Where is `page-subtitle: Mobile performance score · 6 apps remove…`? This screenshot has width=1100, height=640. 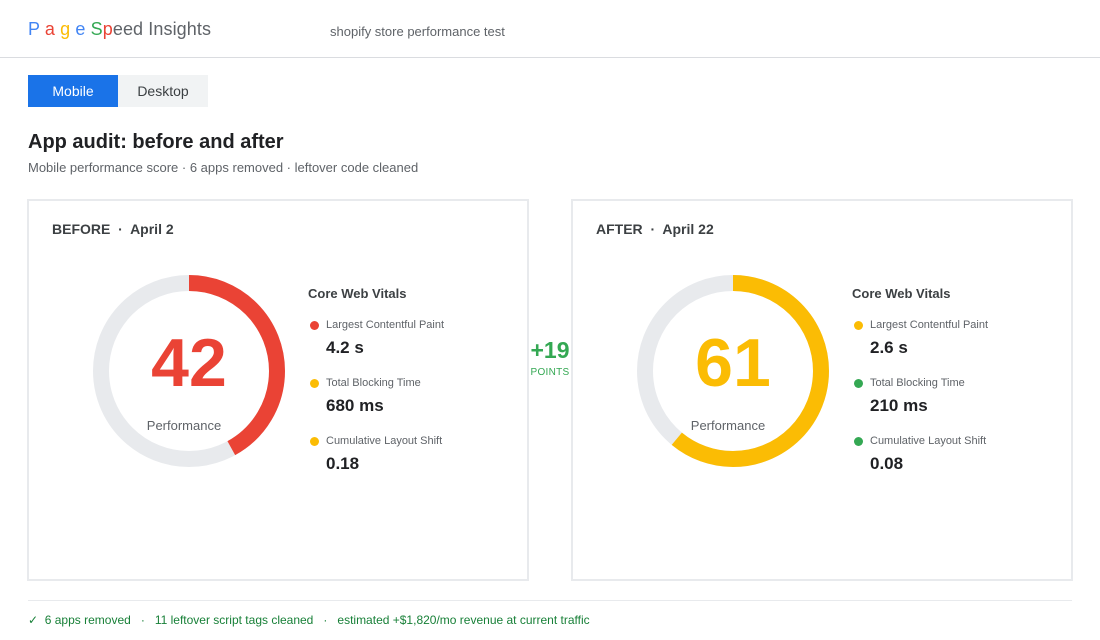
page-subtitle: Mobile performance score · 6 apps remove… is located at coordinates (223, 167).